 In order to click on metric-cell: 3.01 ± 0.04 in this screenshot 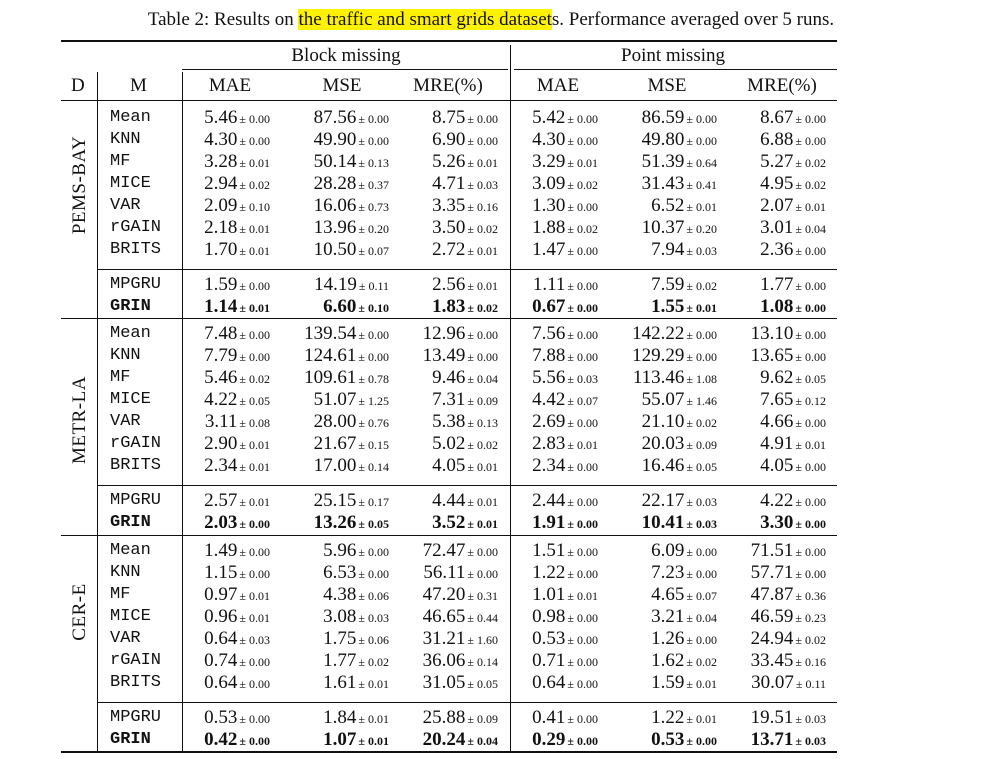, I will do `click(793, 228)`.